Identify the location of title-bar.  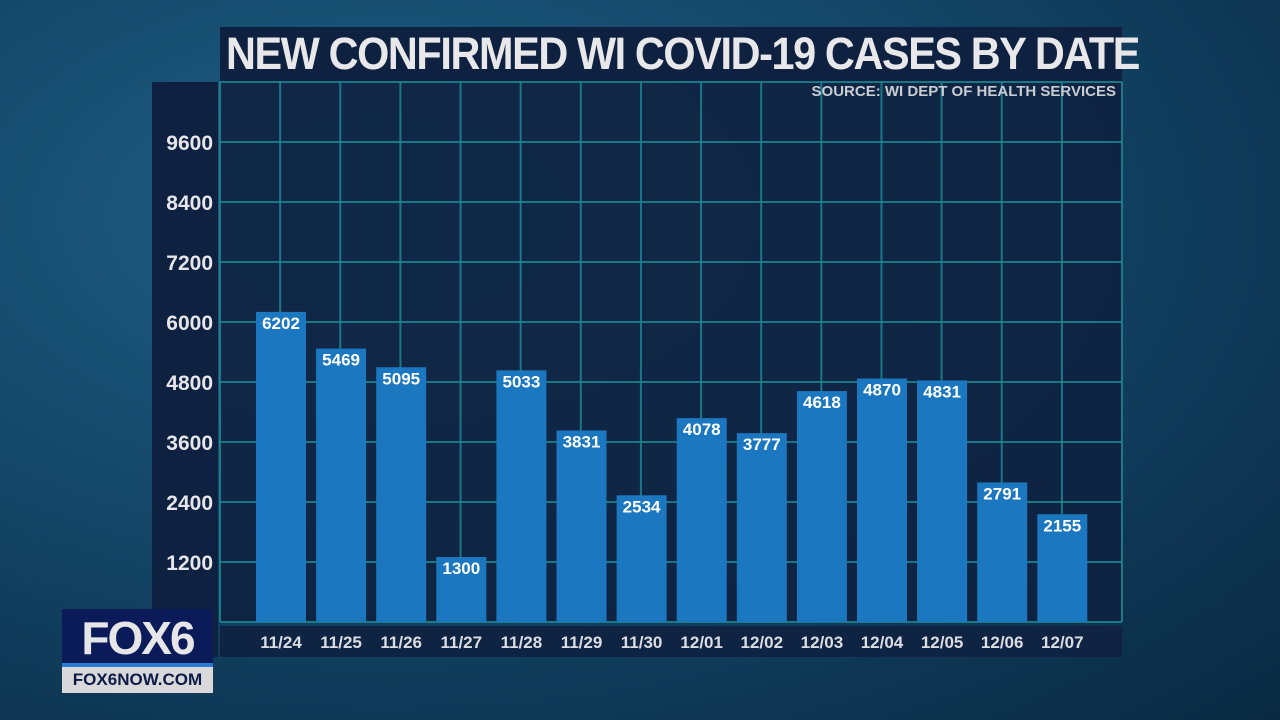
(671, 54).